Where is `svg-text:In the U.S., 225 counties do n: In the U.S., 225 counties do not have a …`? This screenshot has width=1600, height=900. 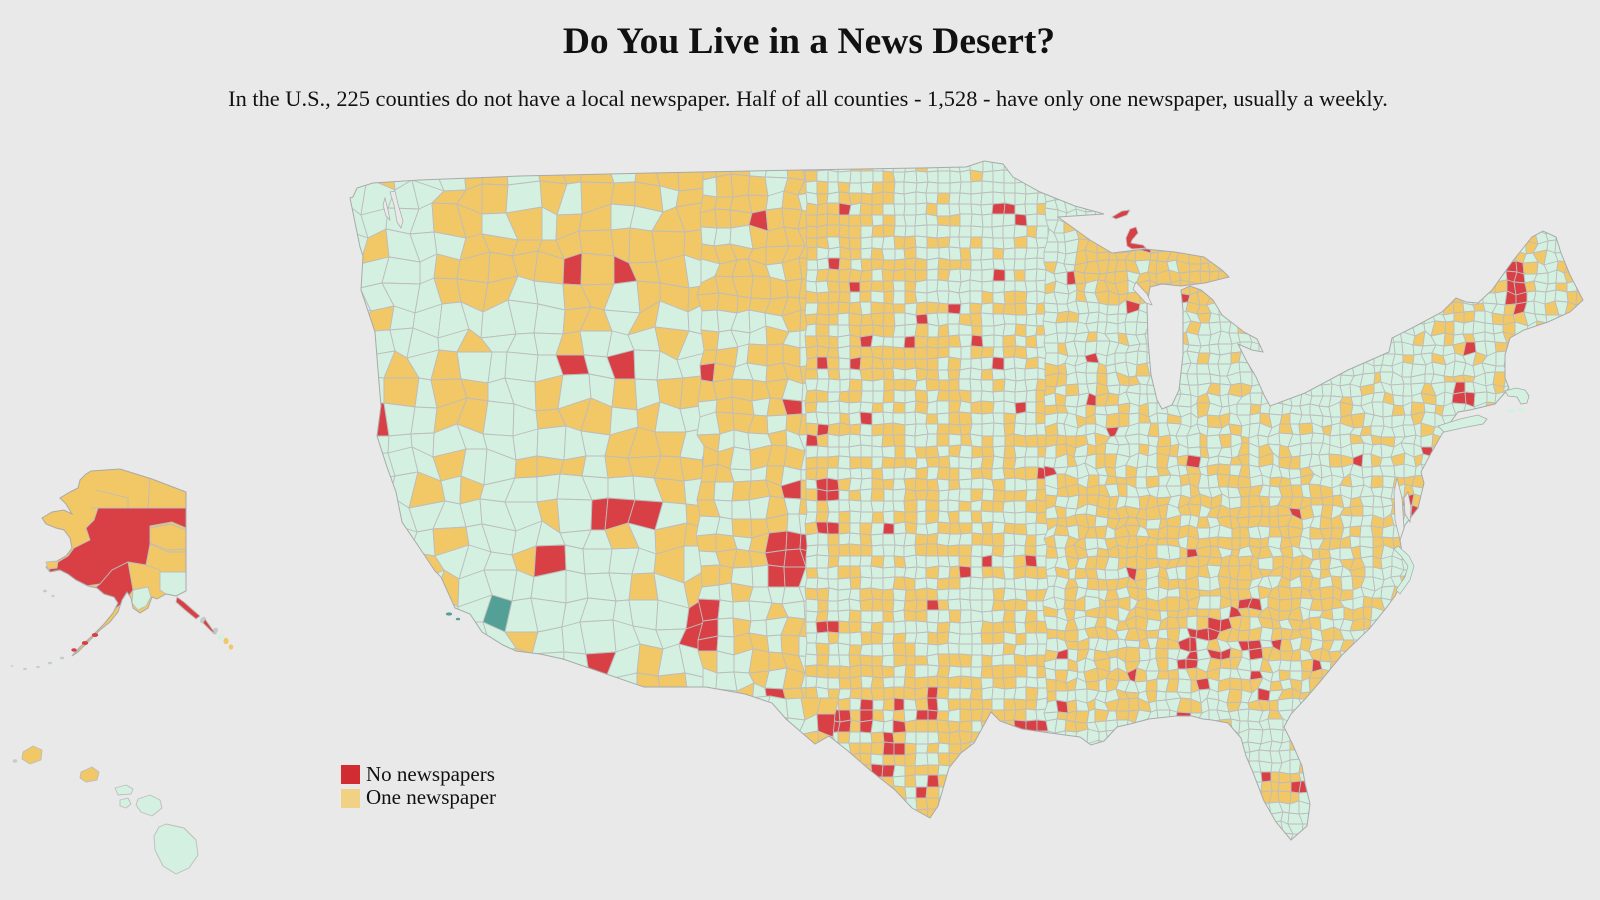 svg-text:In the U.S., 225 counties do n: In the U.S., 225 counties do not have a … is located at coordinates (808, 98).